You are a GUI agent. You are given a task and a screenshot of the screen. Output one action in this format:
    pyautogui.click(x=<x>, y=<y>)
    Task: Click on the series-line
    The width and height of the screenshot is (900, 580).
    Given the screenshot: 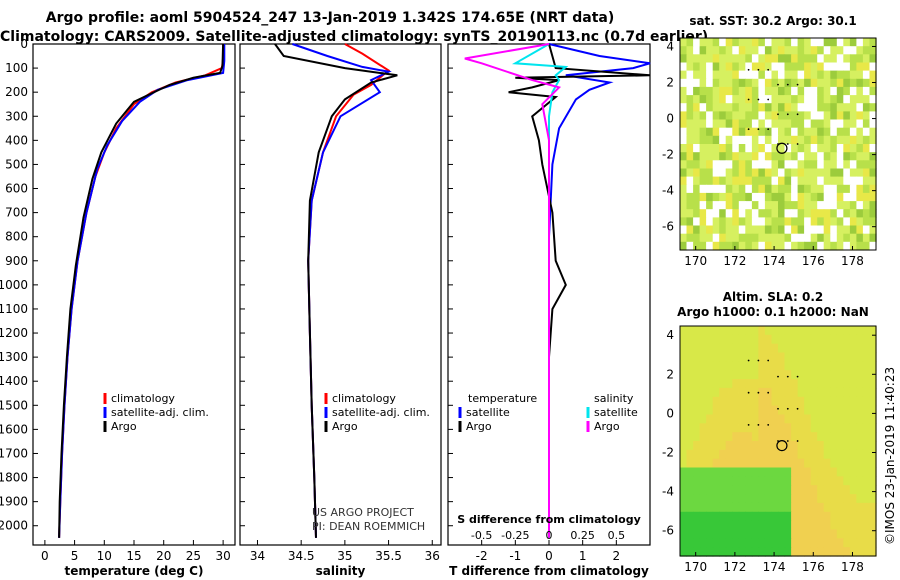 What is the action you would take?
    pyautogui.click(x=579, y=290)
    